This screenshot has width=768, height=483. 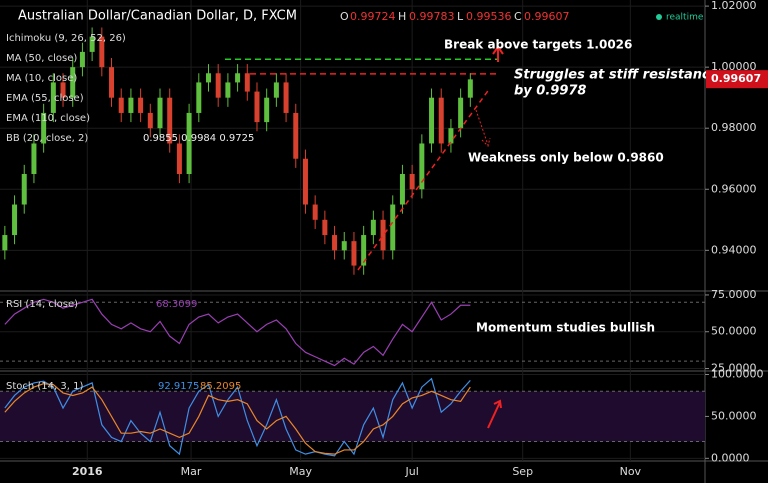 I want to click on annotation: by 0.9978, so click(x=550, y=91).